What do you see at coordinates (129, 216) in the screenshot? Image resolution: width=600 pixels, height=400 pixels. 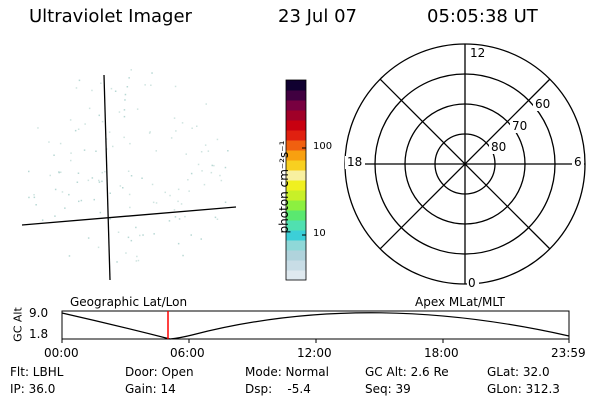 I see `latitude-line` at bounding box center [129, 216].